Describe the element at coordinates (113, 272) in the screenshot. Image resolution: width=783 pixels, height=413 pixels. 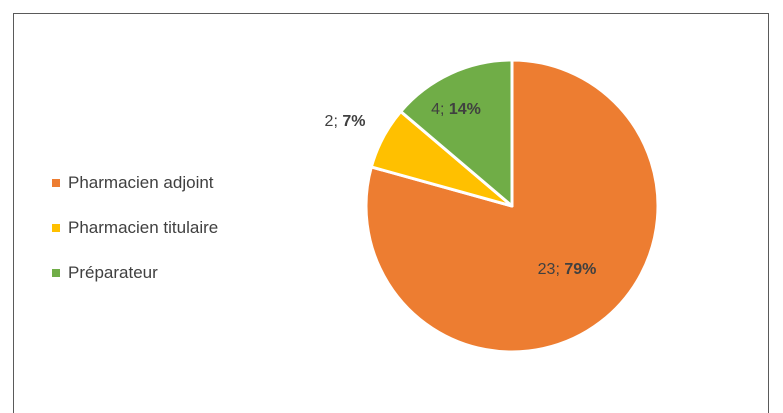
I see `legend-label: Préparateur` at that location.